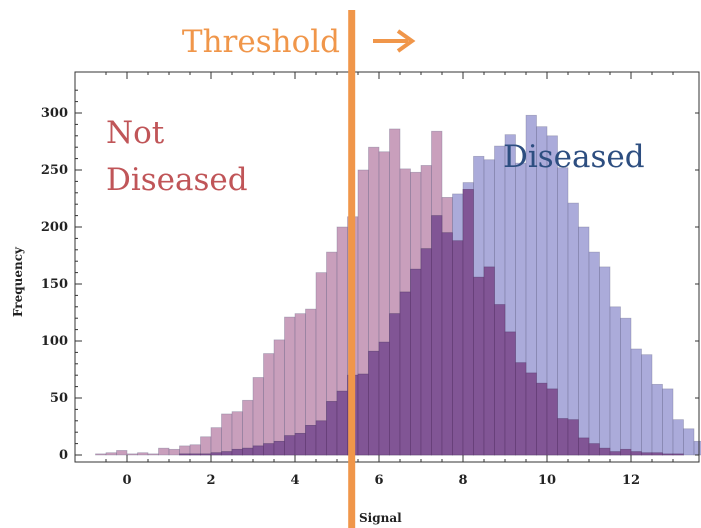  Describe the element at coordinates (631, 480) in the screenshot. I see `x-tick-label: 12` at that location.